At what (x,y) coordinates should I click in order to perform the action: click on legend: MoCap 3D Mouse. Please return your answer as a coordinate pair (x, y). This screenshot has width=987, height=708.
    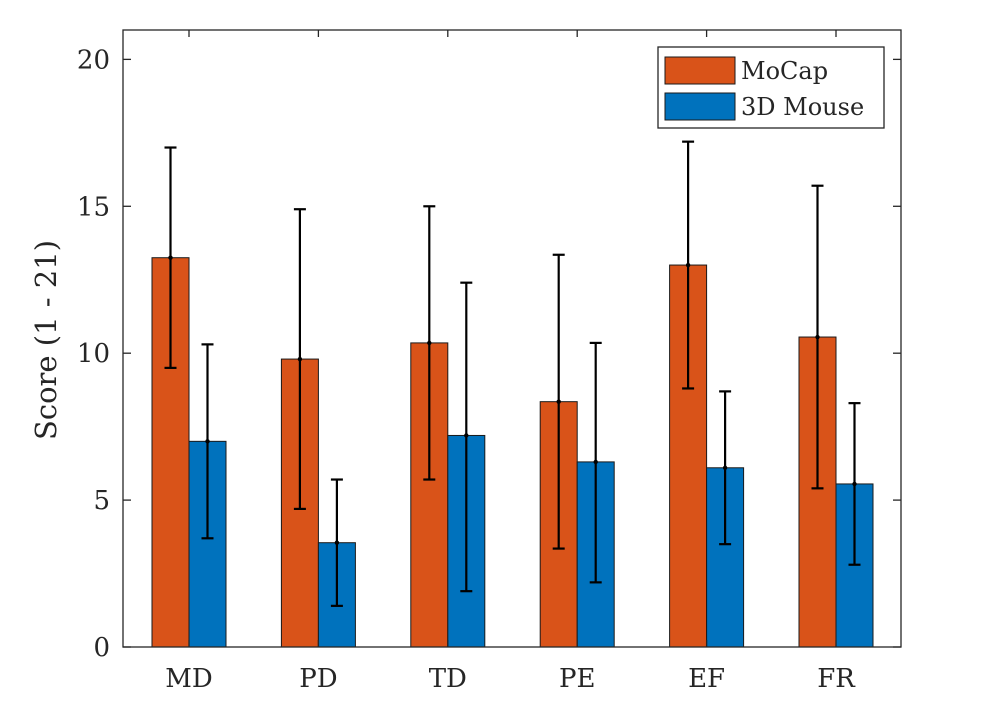
    Looking at the image, I should click on (771, 87).